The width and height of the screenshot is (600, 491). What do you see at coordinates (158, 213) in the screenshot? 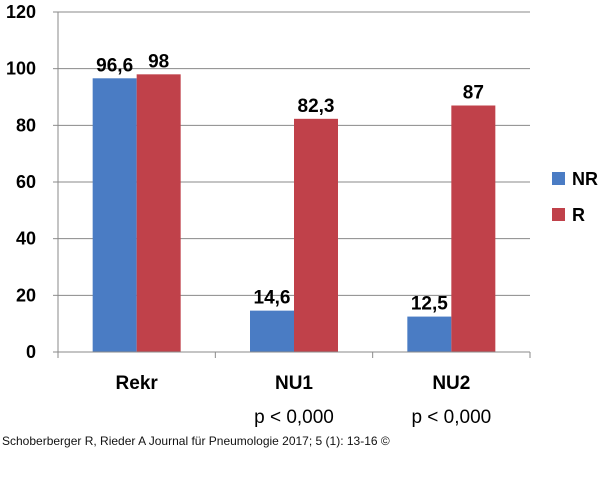
I see `bar-R-Rekr` at bounding box center [158, 213].